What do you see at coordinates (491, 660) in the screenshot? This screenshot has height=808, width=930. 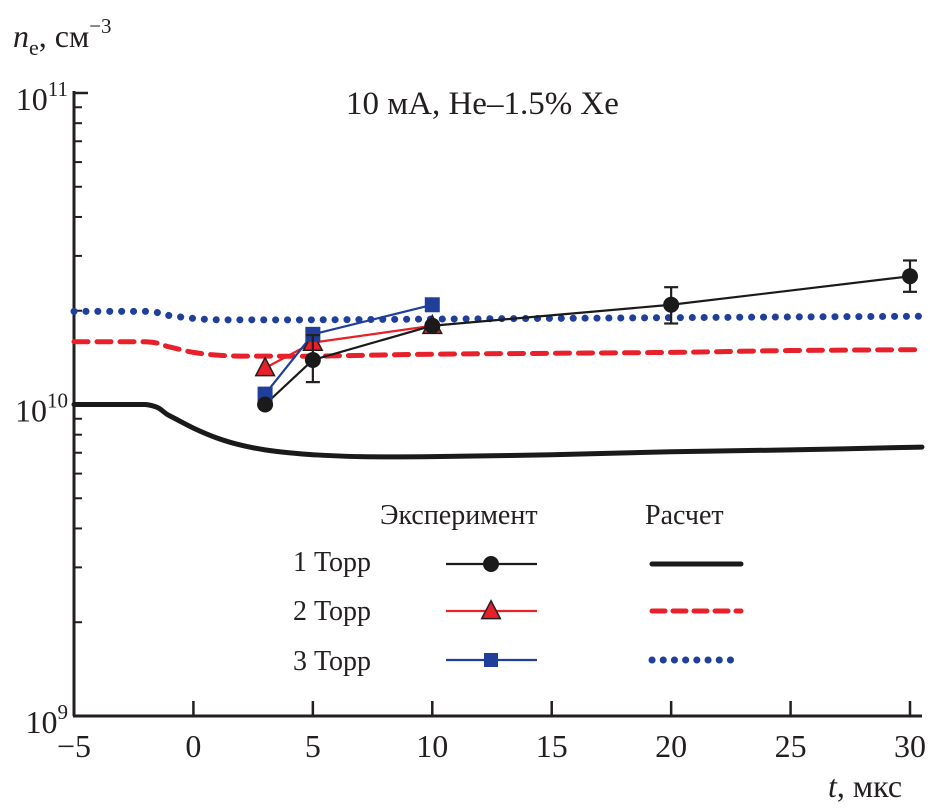 I see `legend-exp-marker-square` at bounding box center [491, 660].